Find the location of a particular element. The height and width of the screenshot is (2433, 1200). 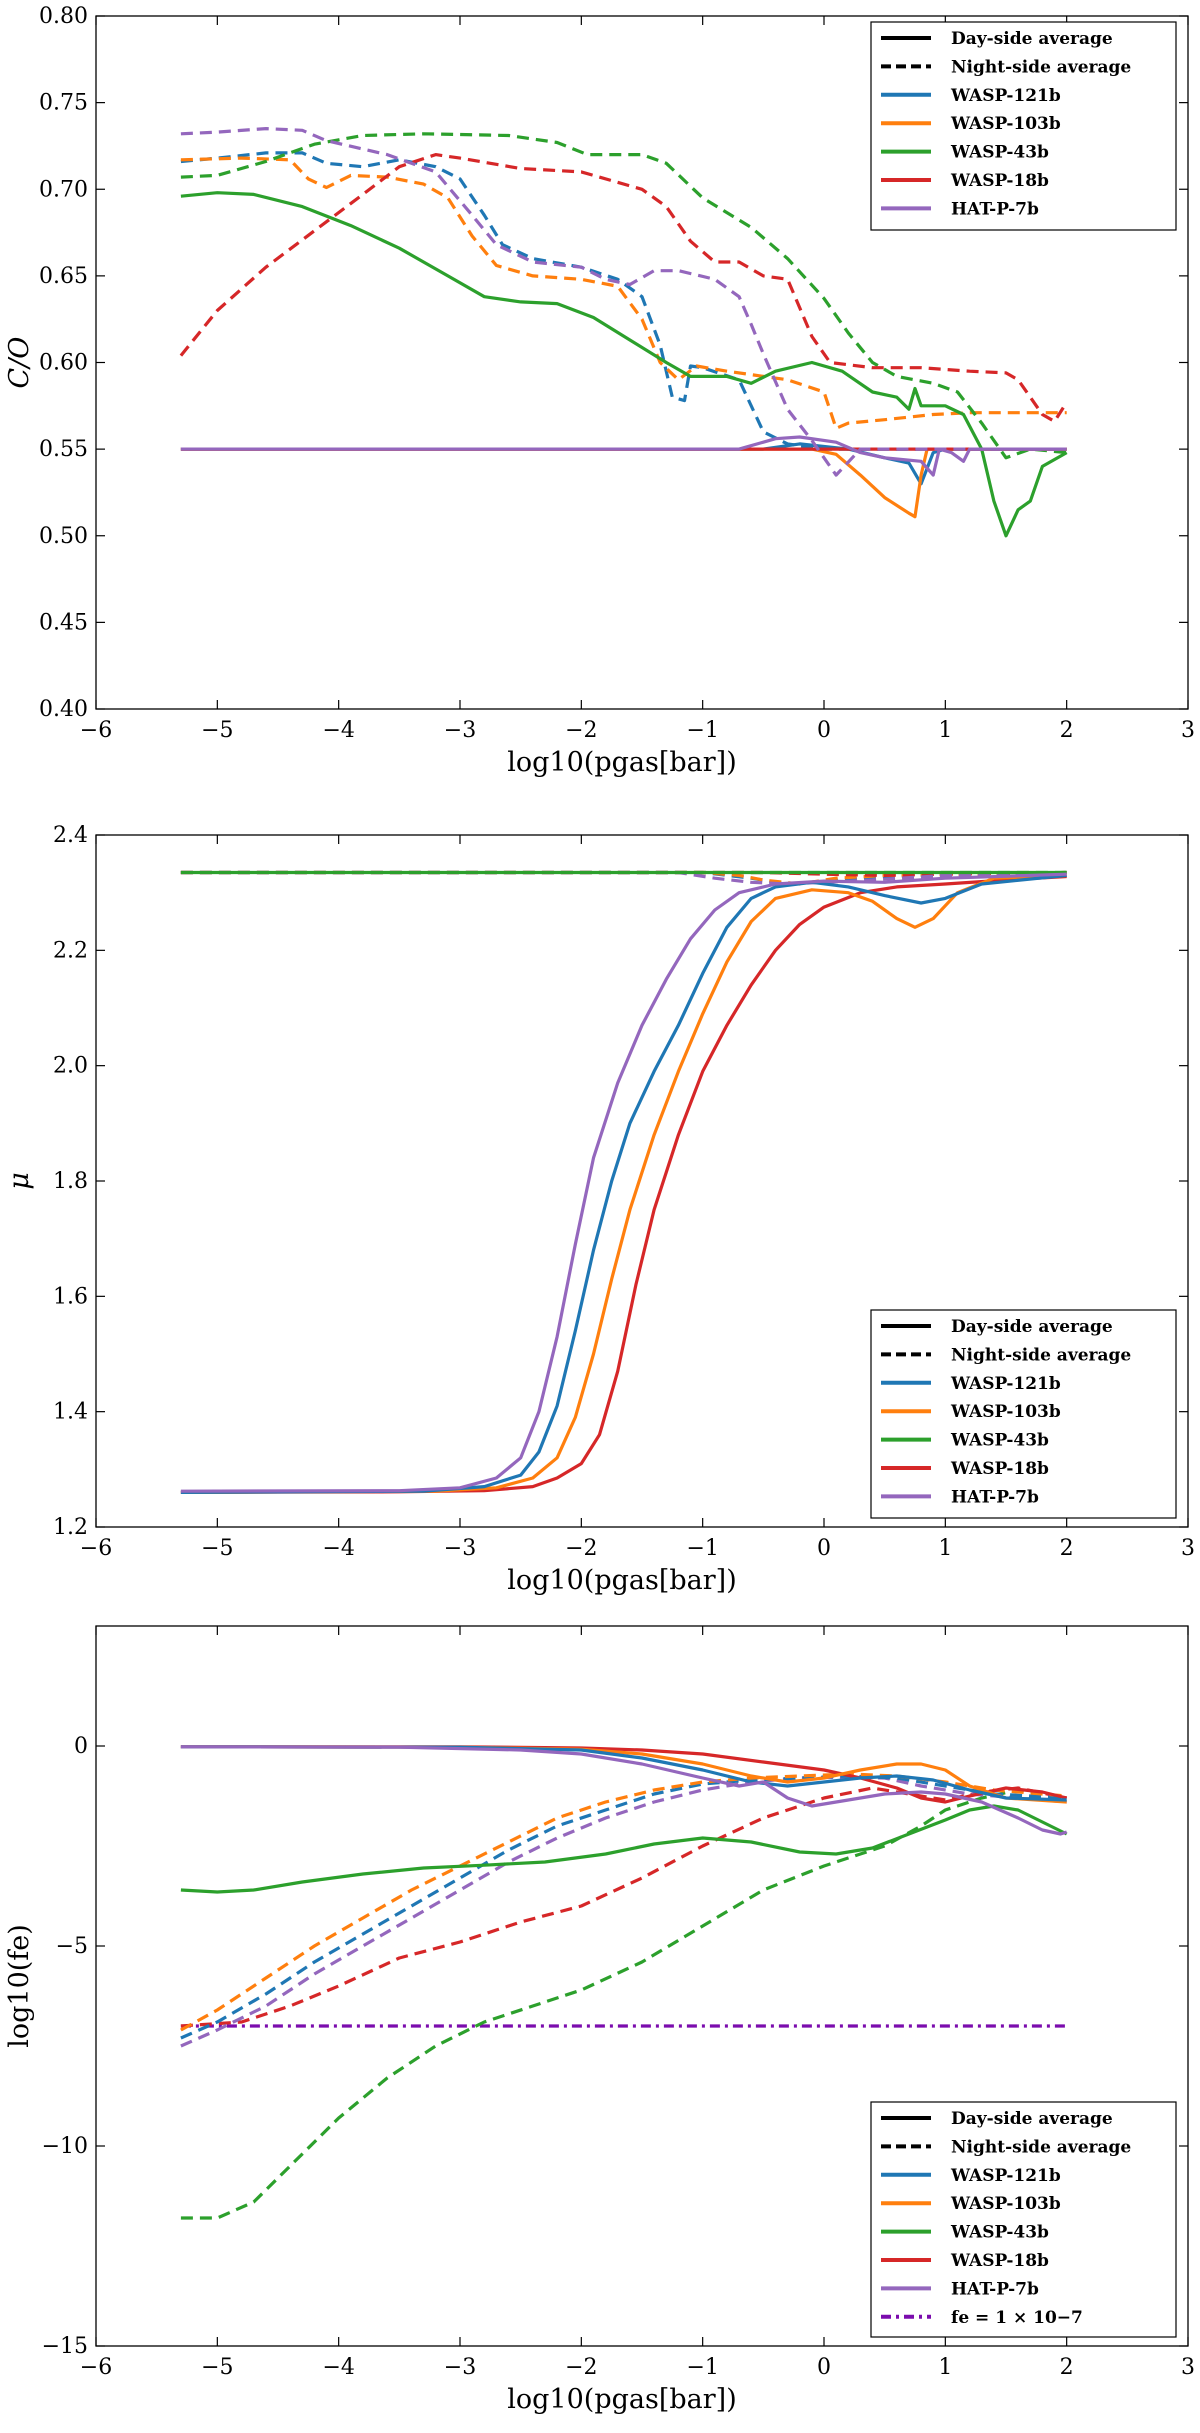

y-tick-label: 2.0 is located at coordinates (70, 1066).